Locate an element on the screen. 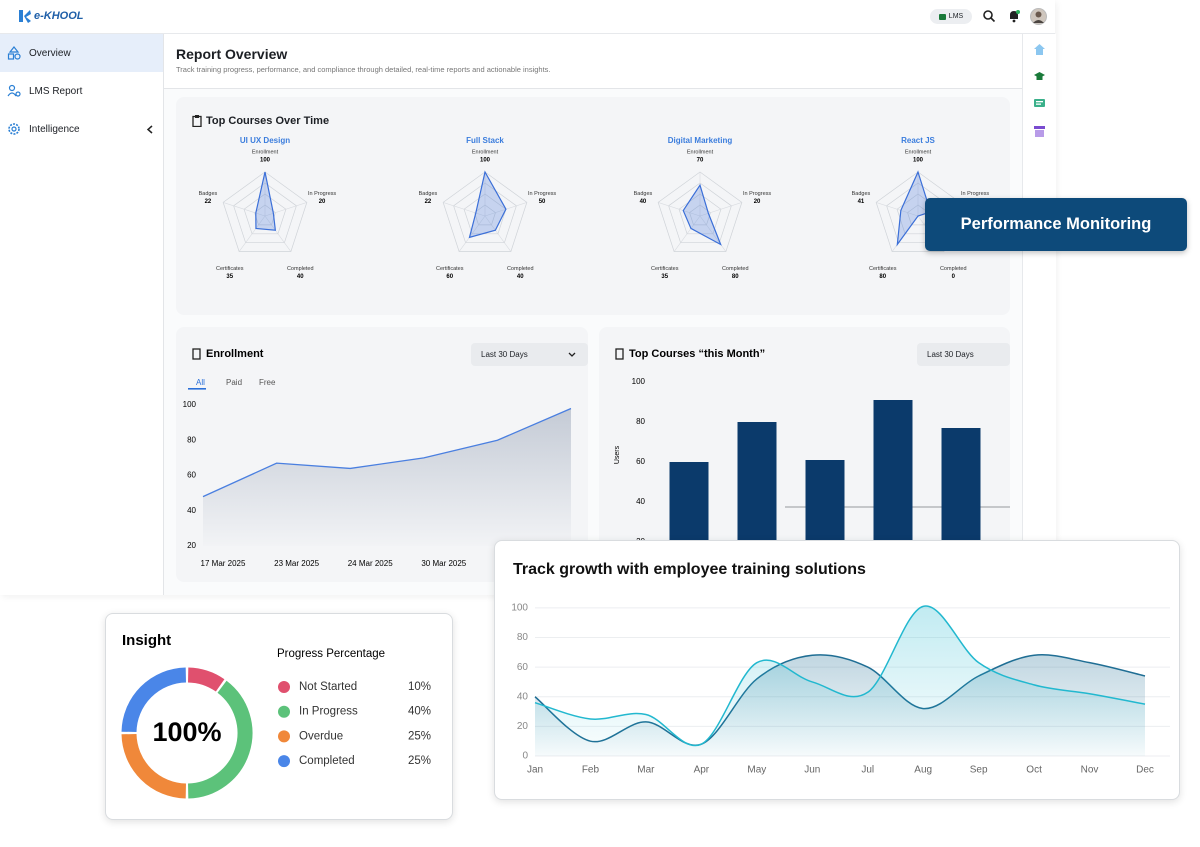 This screenshot has height=847, width=1200. logo-icon is located at coordinates (25, 16).